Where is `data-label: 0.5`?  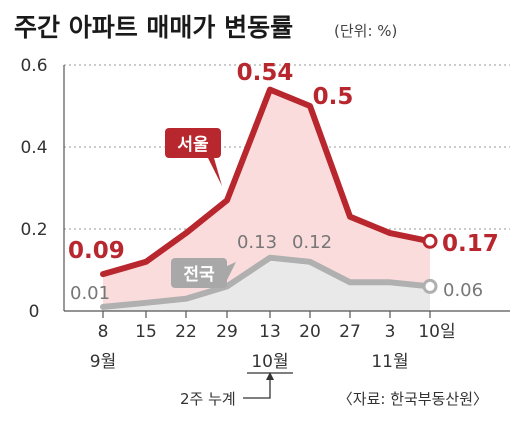 data-label: 0.5 is located at coordinates (333, 97).